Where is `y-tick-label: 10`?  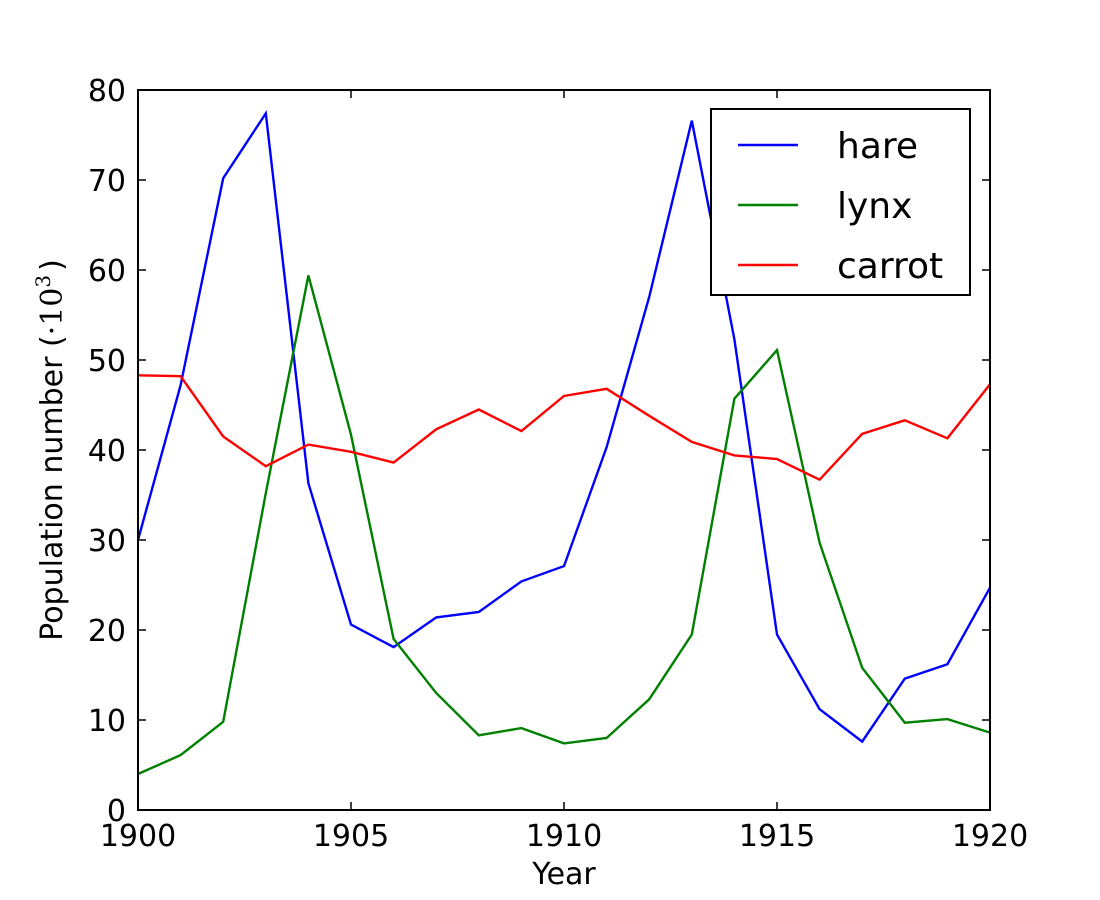 y-tick-label: 10 is located at coordinates (107, 721).